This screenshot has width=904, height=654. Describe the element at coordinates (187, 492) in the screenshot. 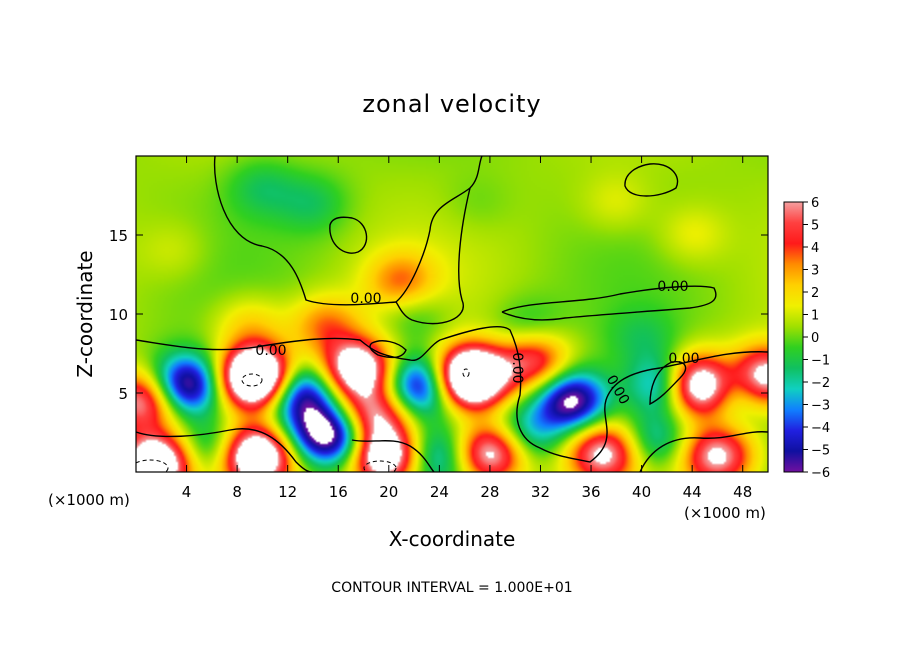

I see `x-tick-label: 4` at that location.